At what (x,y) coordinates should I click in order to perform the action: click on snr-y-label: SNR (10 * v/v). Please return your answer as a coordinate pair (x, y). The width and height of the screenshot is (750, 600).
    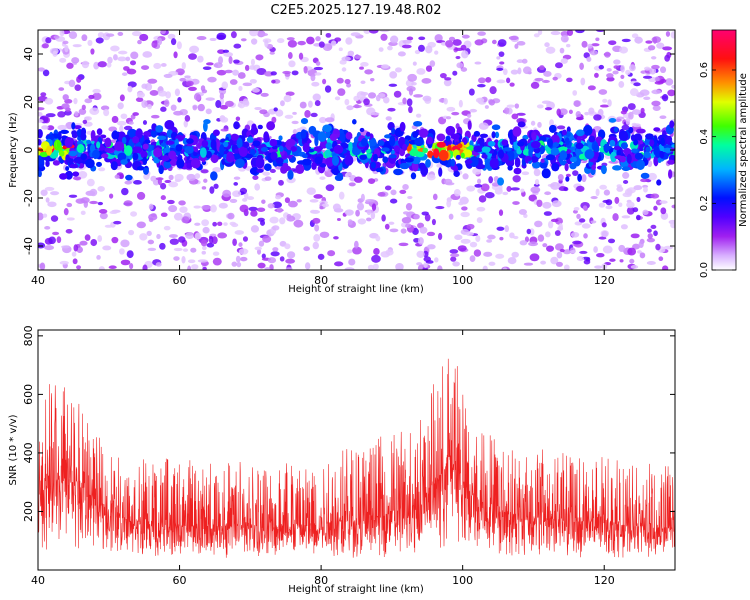
    Looking at the image, I should click on (13, 449).